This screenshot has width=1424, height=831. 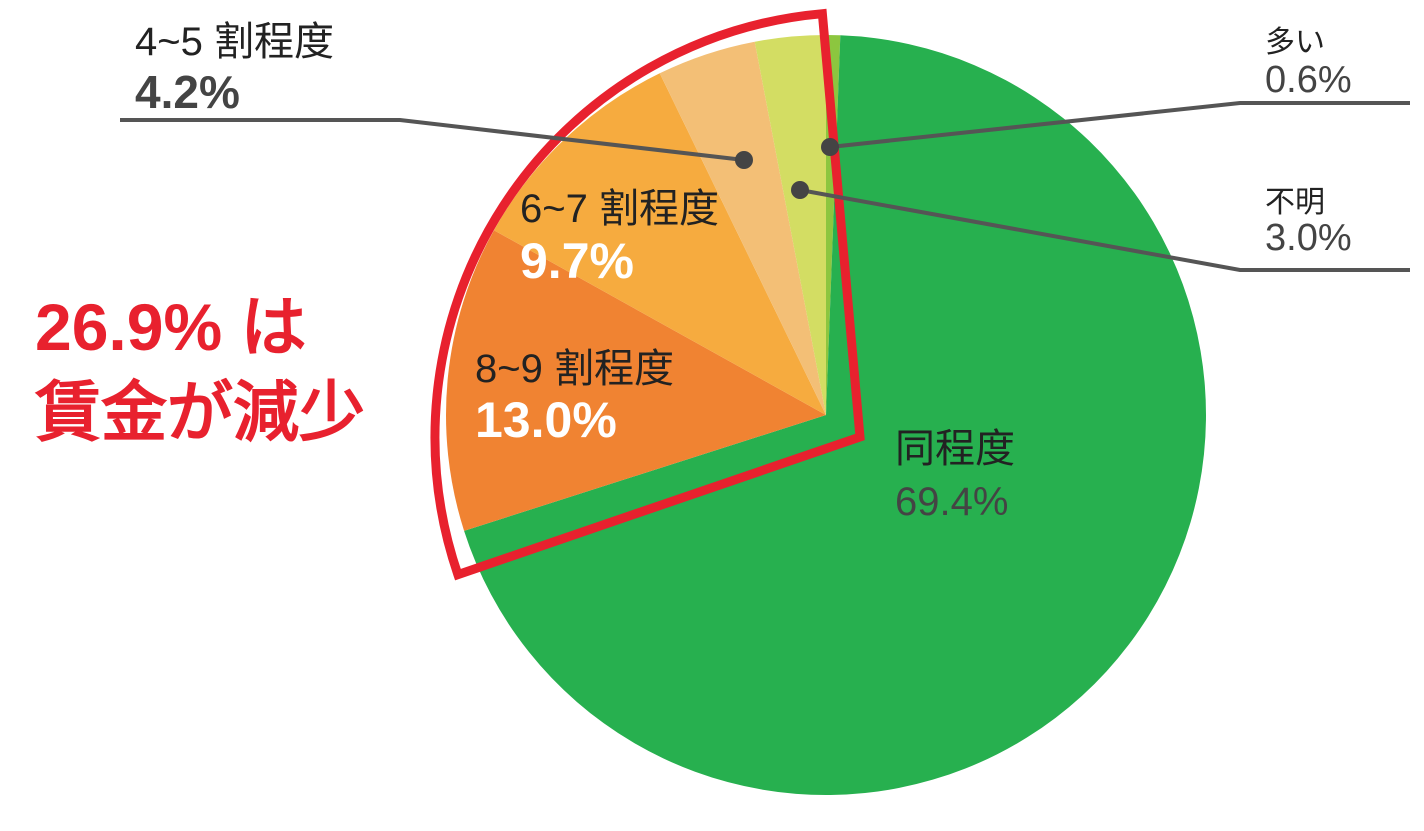 I want to click on annotation: 賃金が減少, so click(x=199, y=412).